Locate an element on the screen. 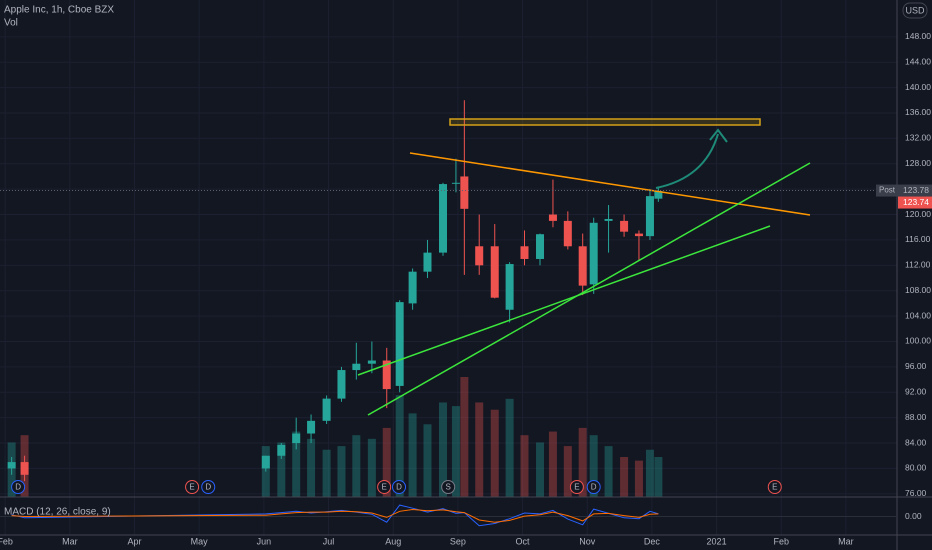 The height and width of the screenshot is (550, 932). x-tick-label: Feb is located at coordinates (781, 541).